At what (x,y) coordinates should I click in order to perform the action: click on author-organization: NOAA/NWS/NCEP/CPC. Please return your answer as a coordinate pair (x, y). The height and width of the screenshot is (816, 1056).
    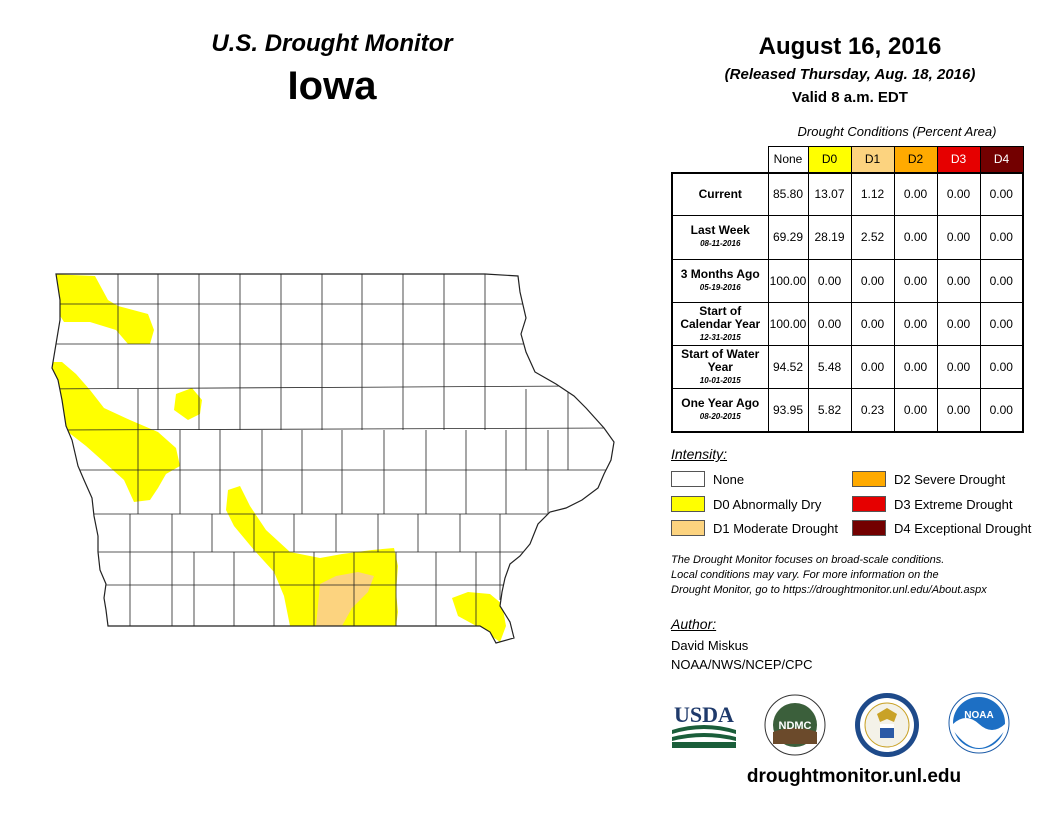
    Looking at the image, I should click on (742, 664).